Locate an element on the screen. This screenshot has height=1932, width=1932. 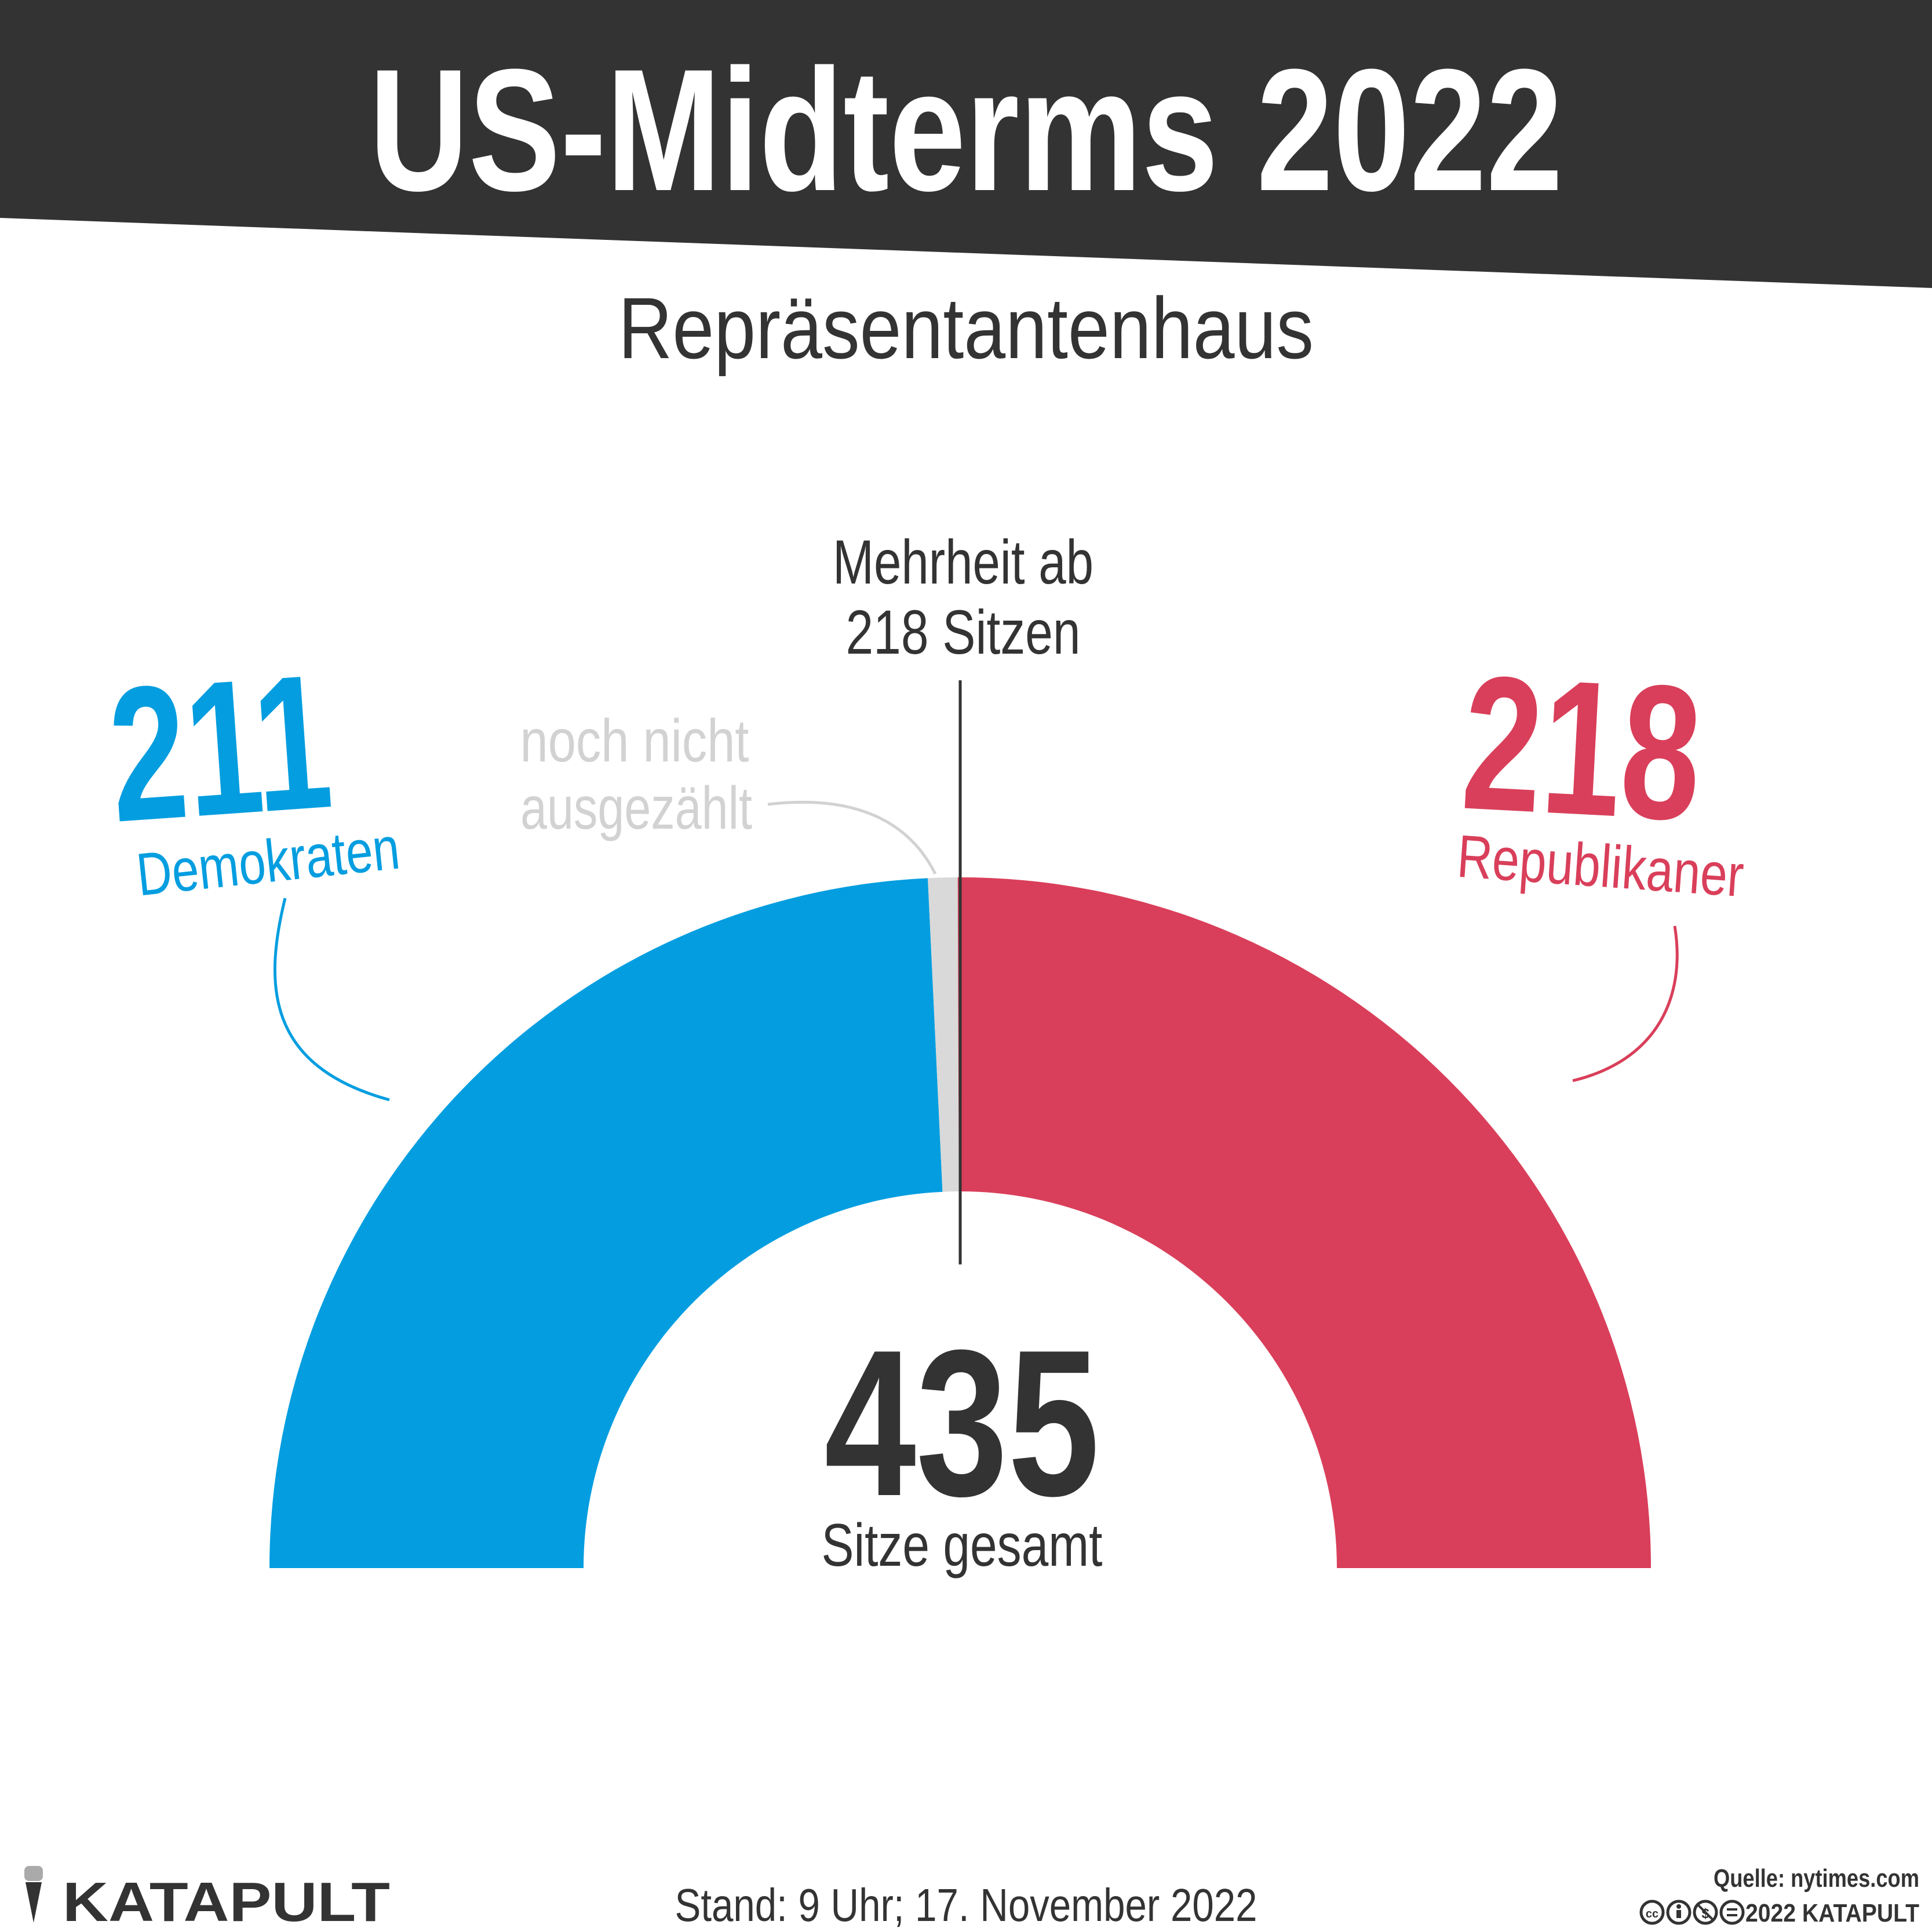
svg-text: cc is located at coordinates (1652, 1914).